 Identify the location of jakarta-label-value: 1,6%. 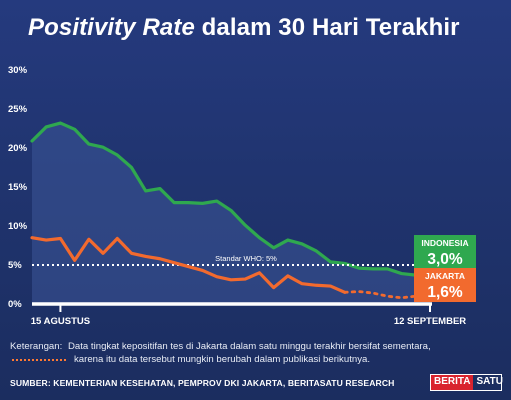
(445, 292).